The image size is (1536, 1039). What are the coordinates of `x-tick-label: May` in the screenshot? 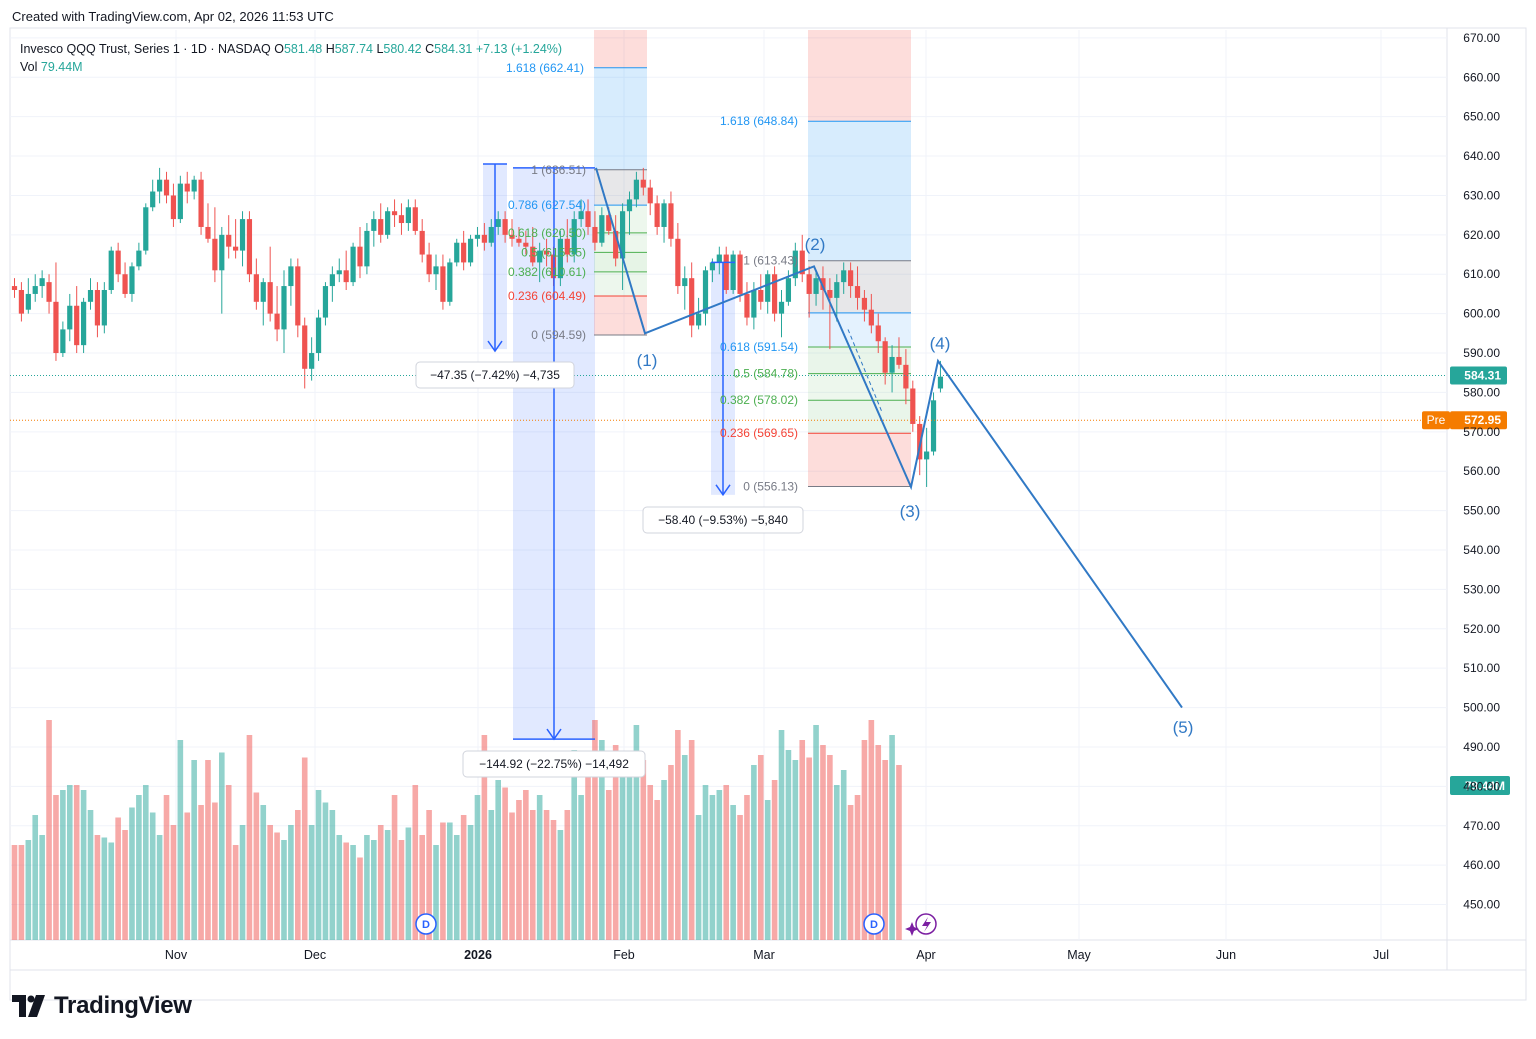 It's located at (1079, 955).